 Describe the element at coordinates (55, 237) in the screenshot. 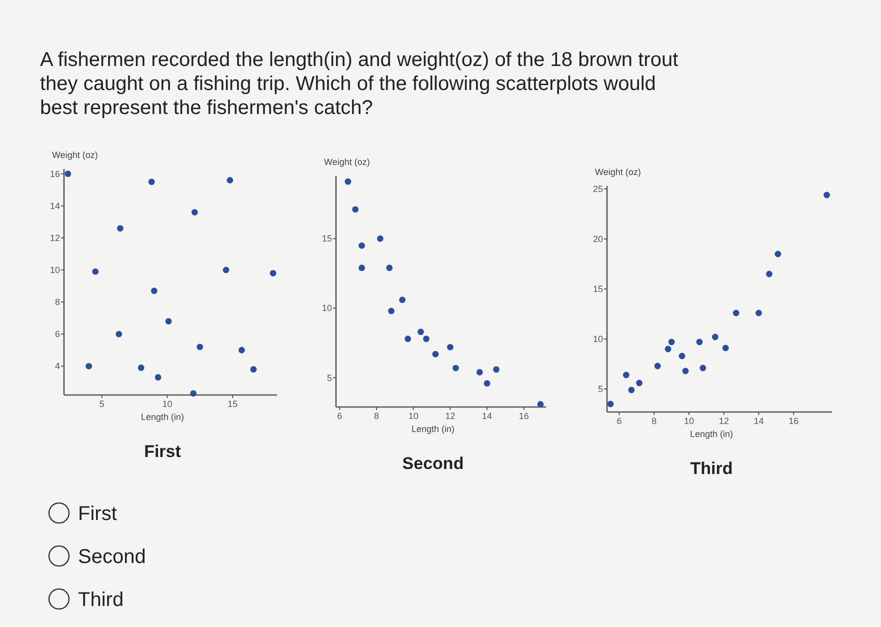

I see `y-tick-label: 12` at that location.